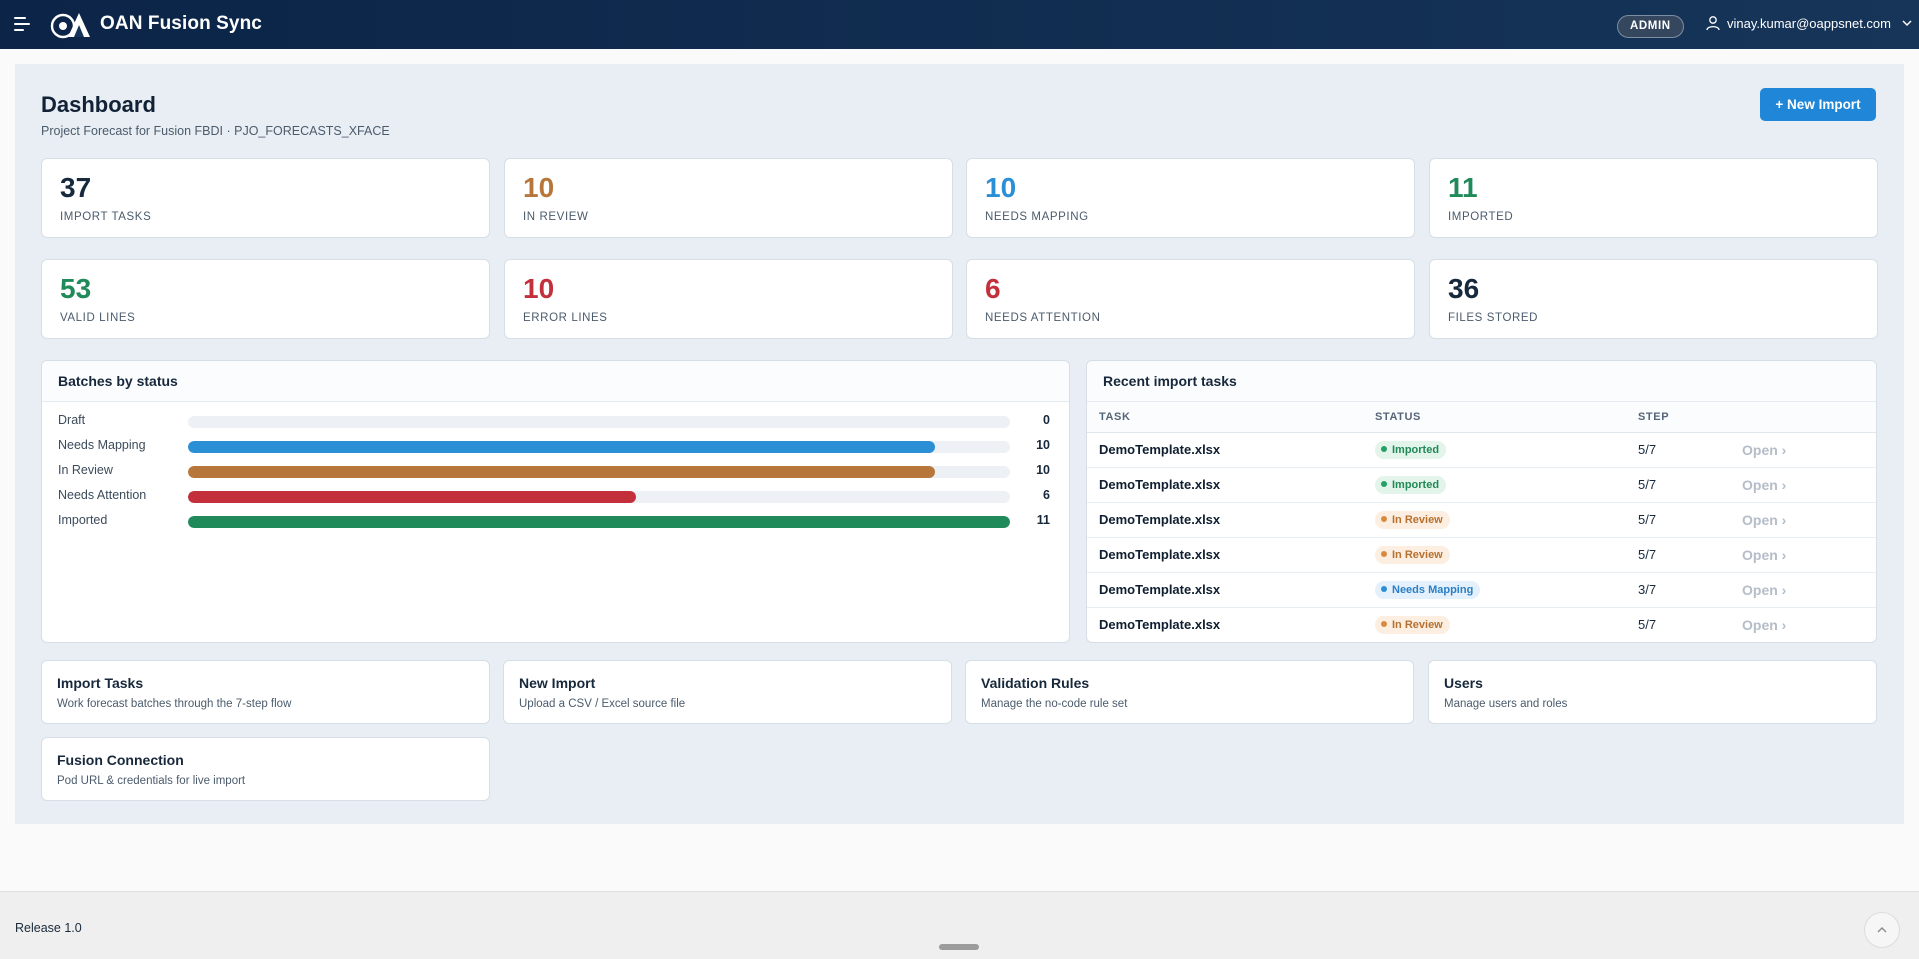 This screenshot has width=1919, height=959. What do you see at coordinates (1054, 704) in the screenshot?
I see `link-description: Manage the no-code rule set` at bounding box center [1054, 704].